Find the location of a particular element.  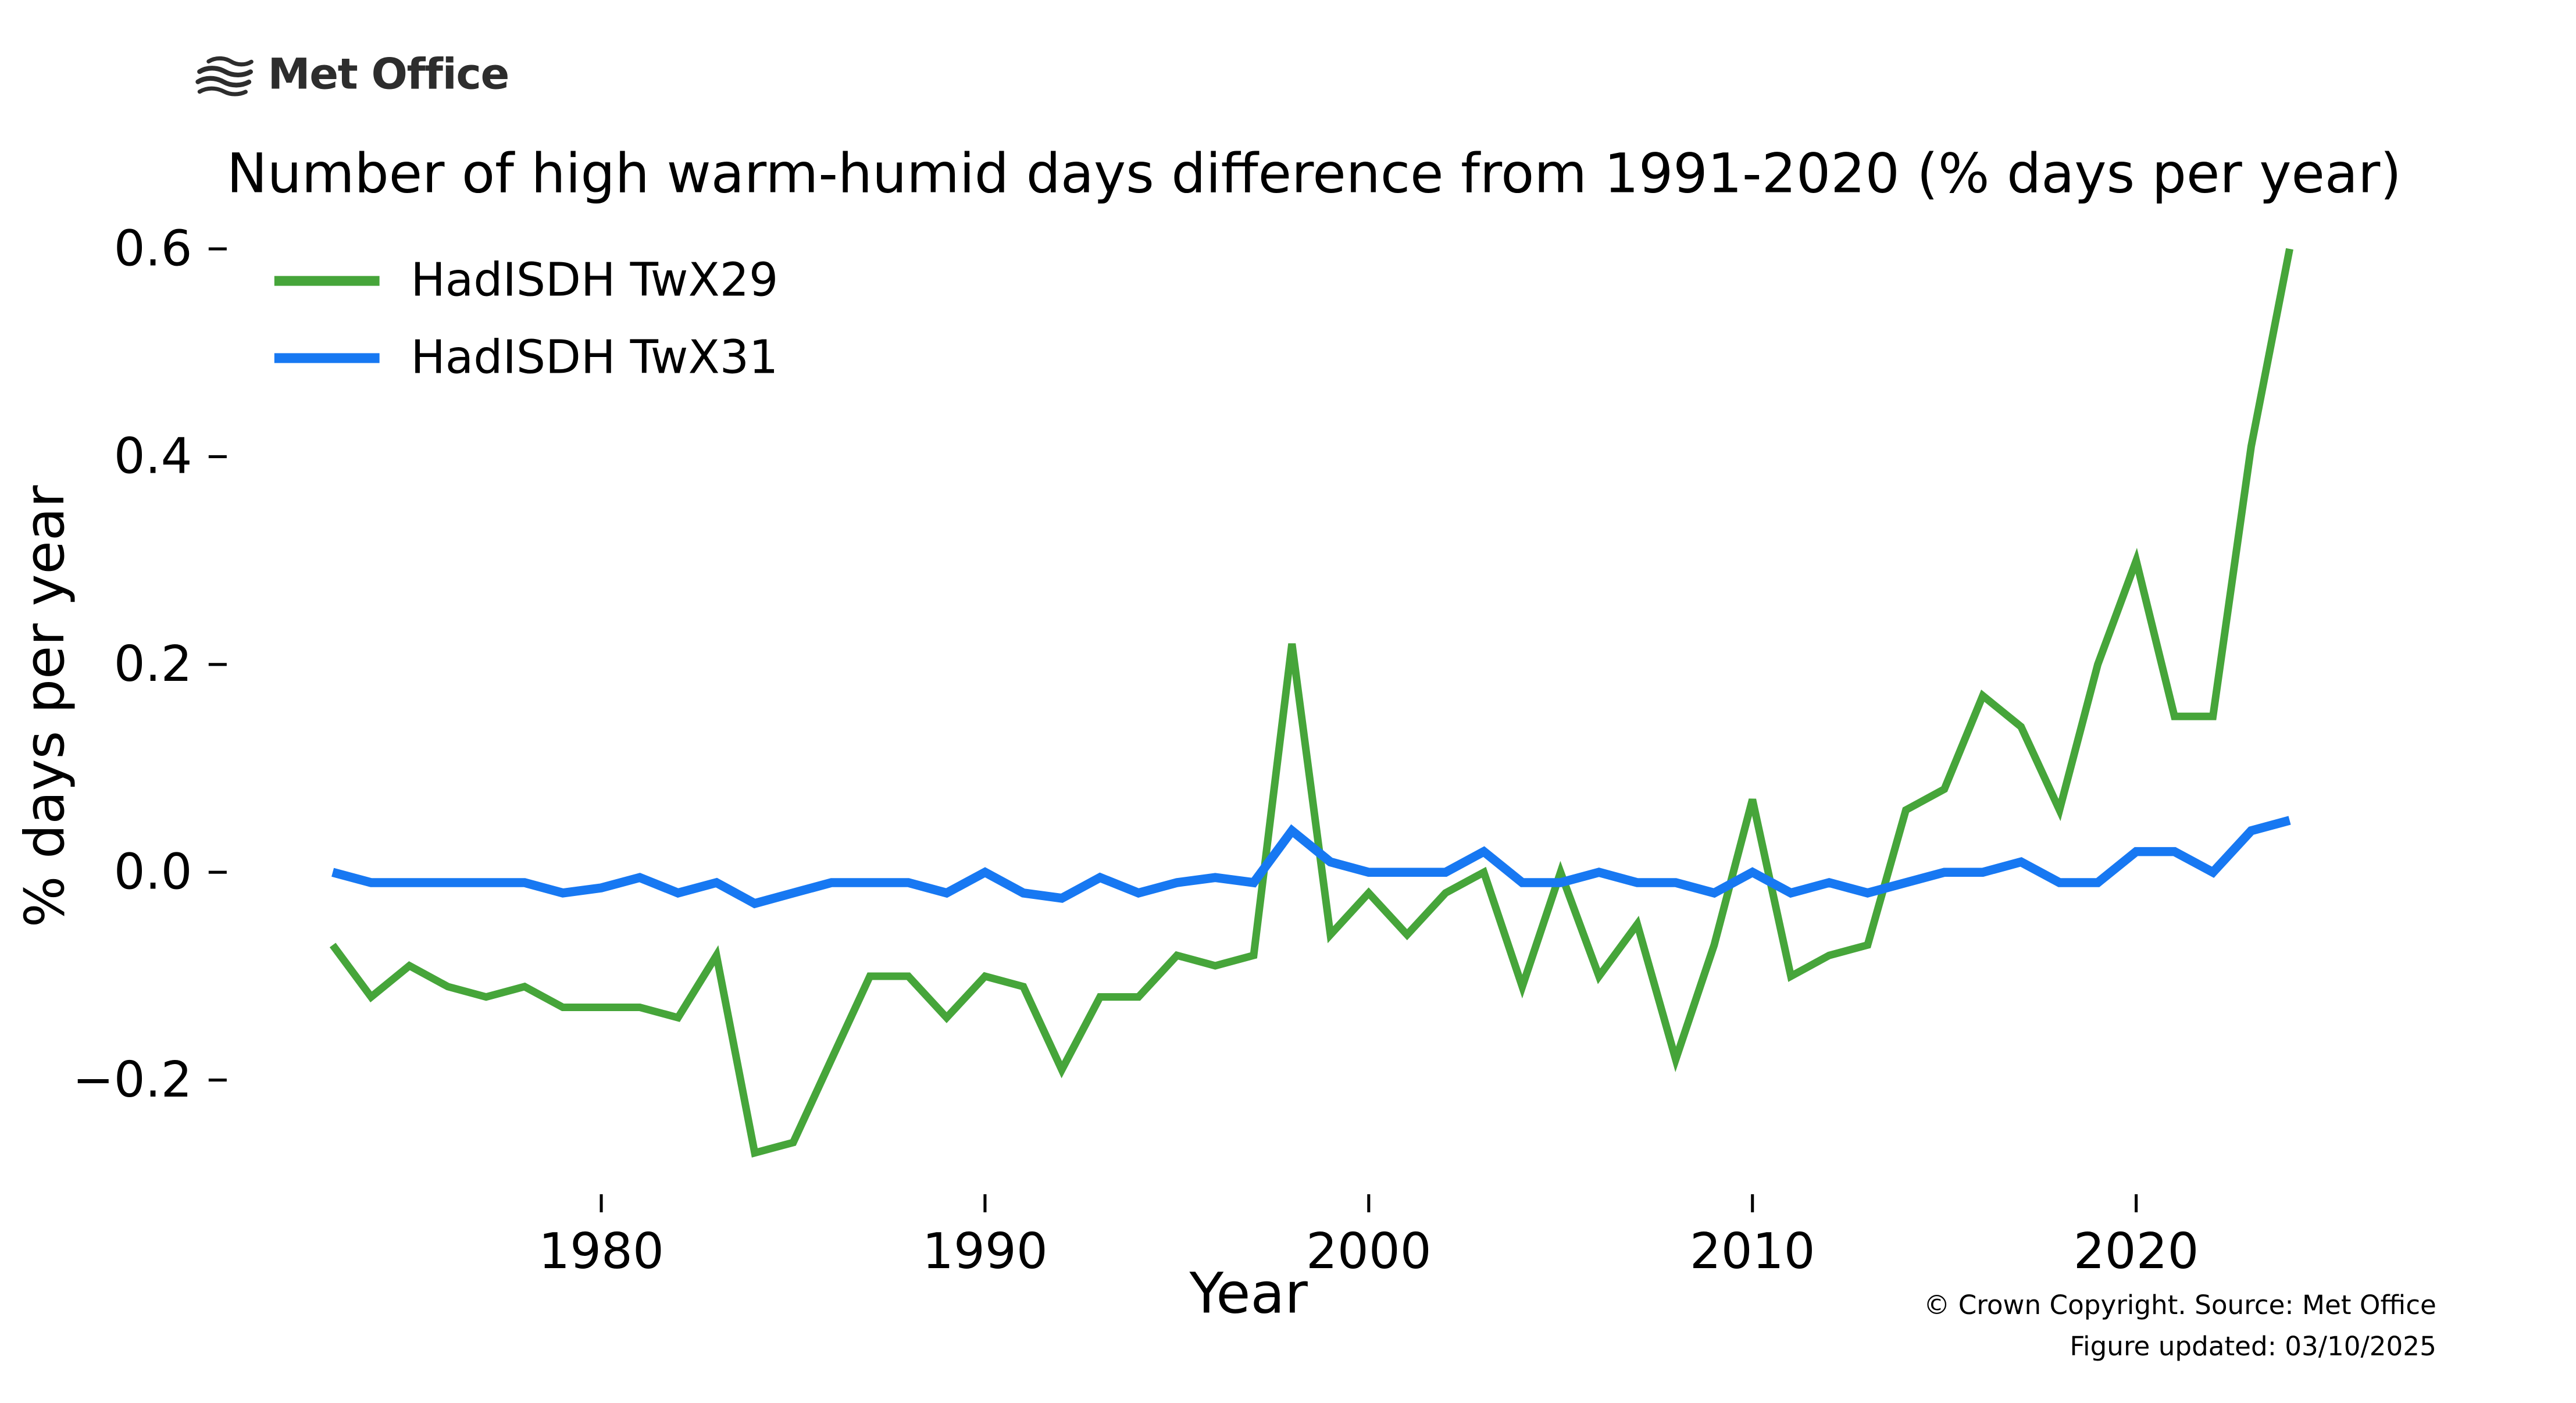

legend-item-twx29: HadISDH TwX29 is located at coordinates (526, 280).